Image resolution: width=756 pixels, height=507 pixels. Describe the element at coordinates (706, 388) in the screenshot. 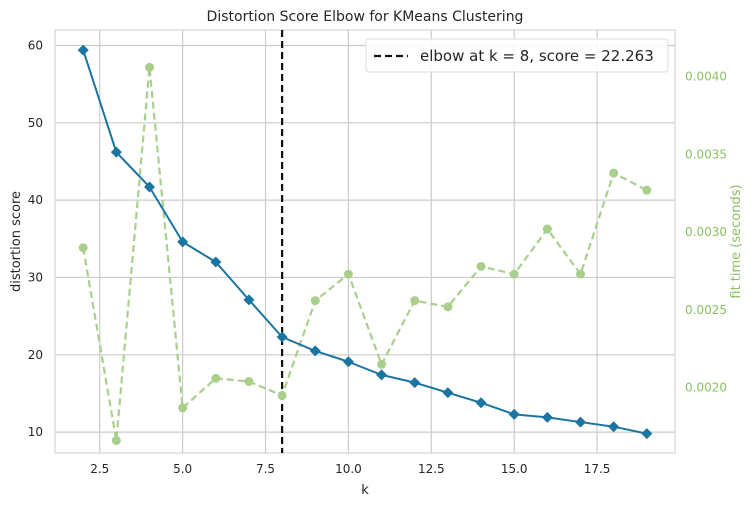

I see `y2-tick-label: 0.0020` at that location.